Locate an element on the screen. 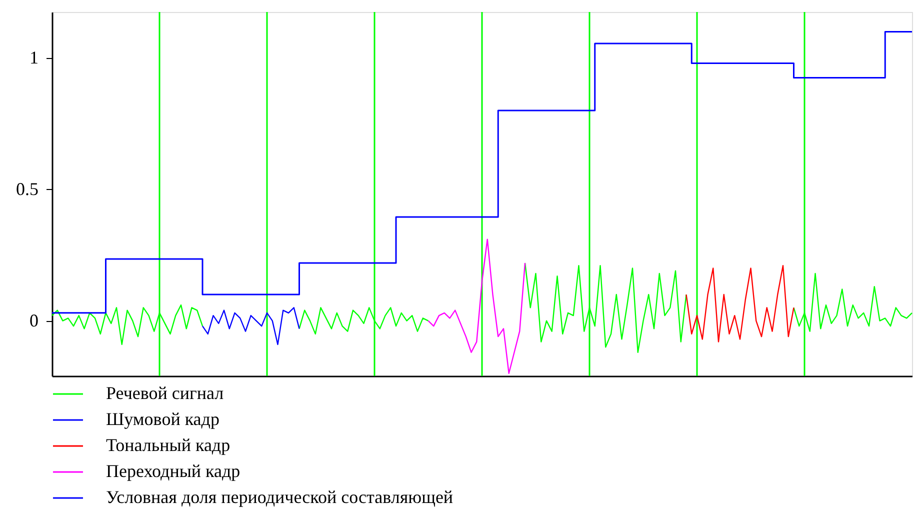 This screenshot has height=531, width=914. legend-label: Условная доля периодической составляющей is located at coordinates (280, 497).